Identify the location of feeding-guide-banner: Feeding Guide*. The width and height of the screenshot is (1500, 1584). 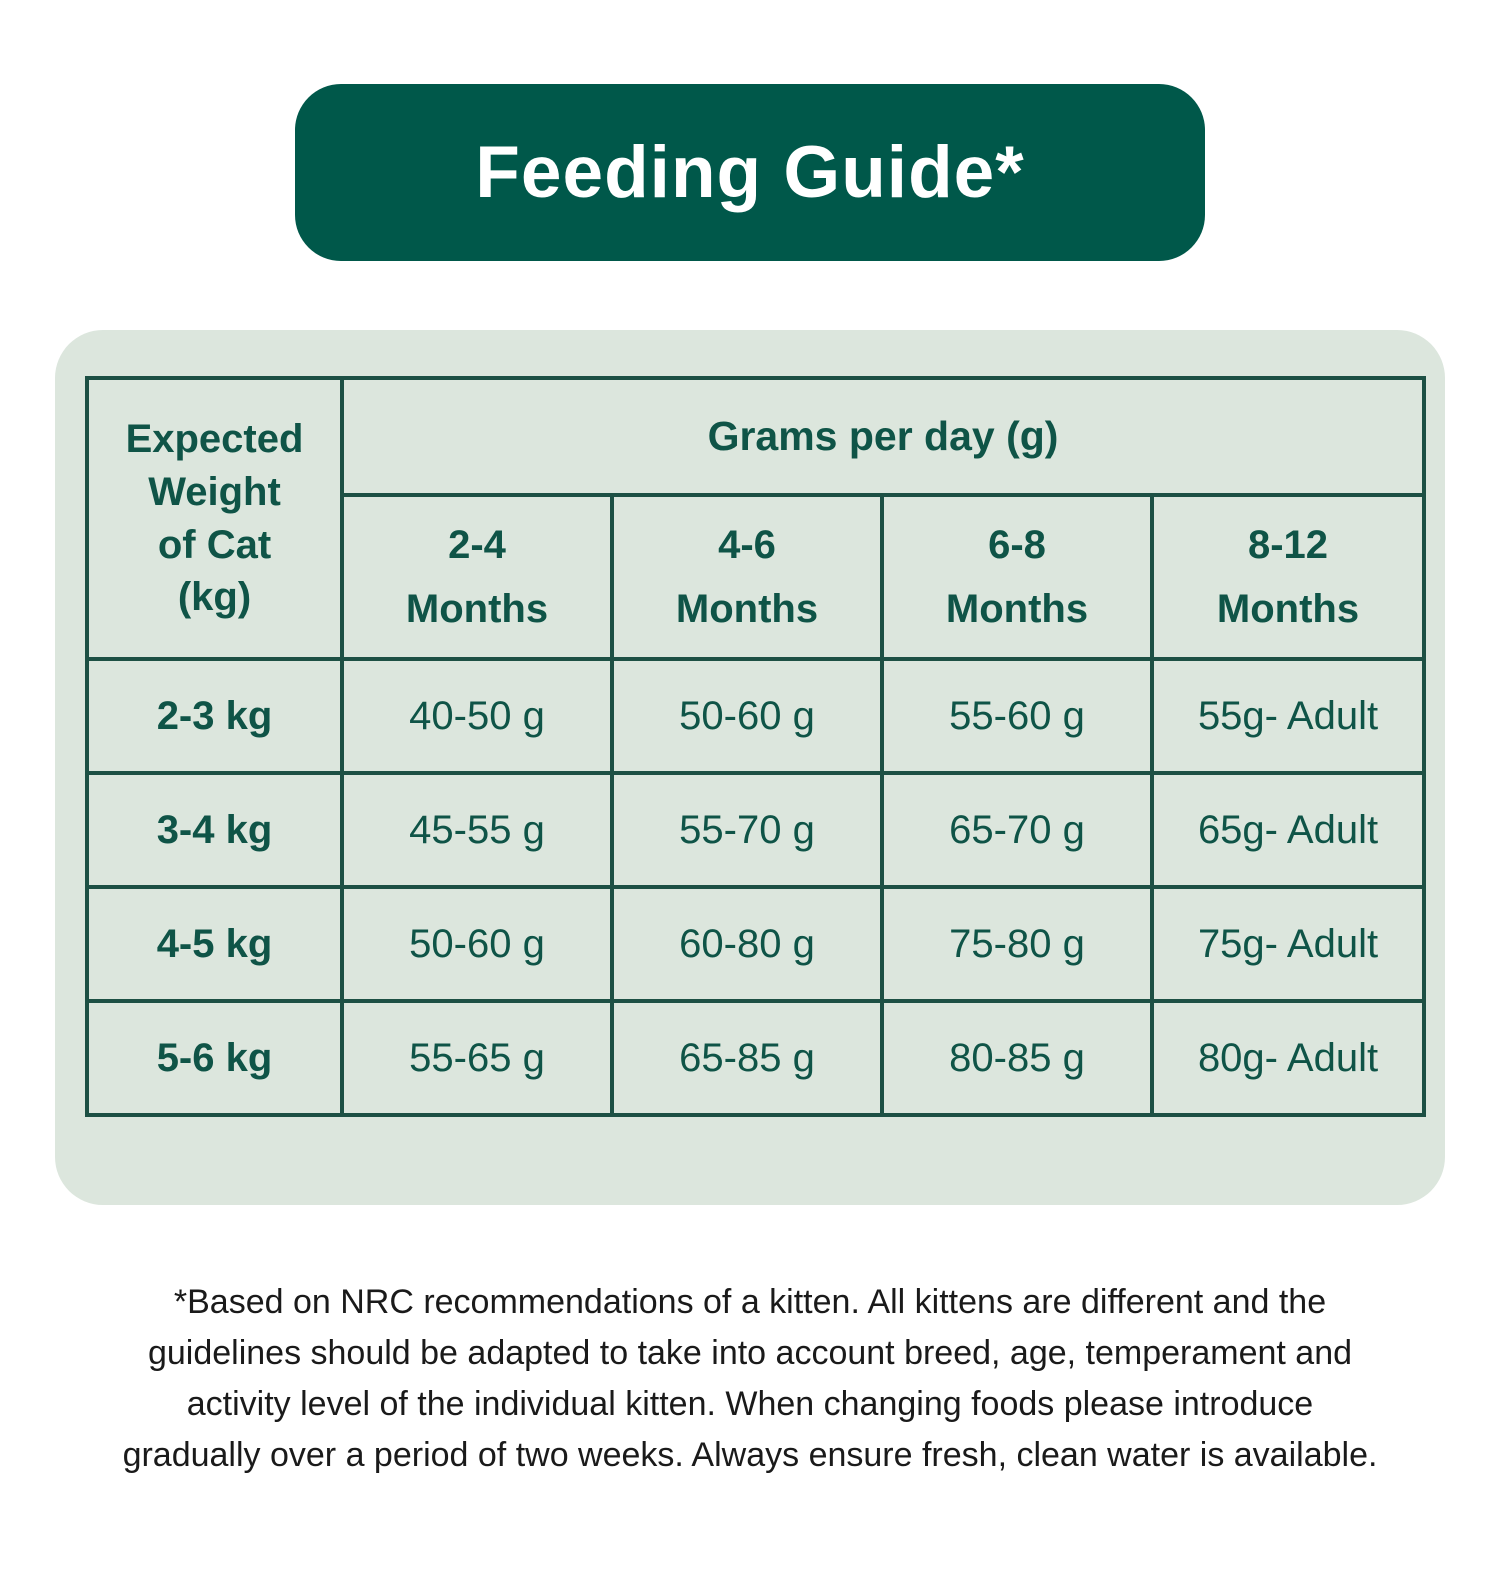
(750, 172).